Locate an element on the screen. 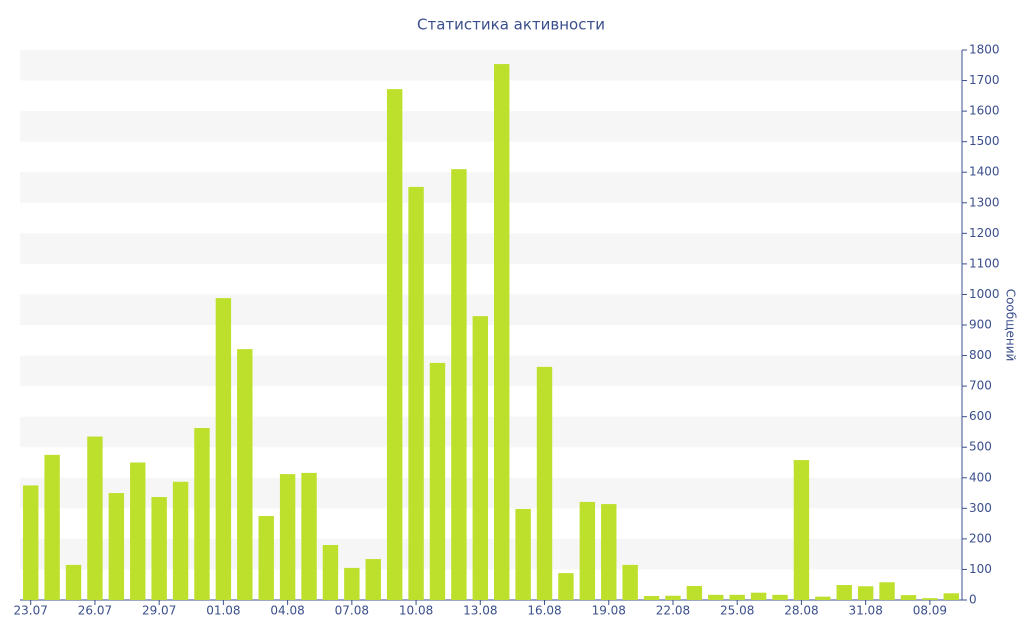  y-axis-label: Сообщений is located at coordinates (1011, 325).